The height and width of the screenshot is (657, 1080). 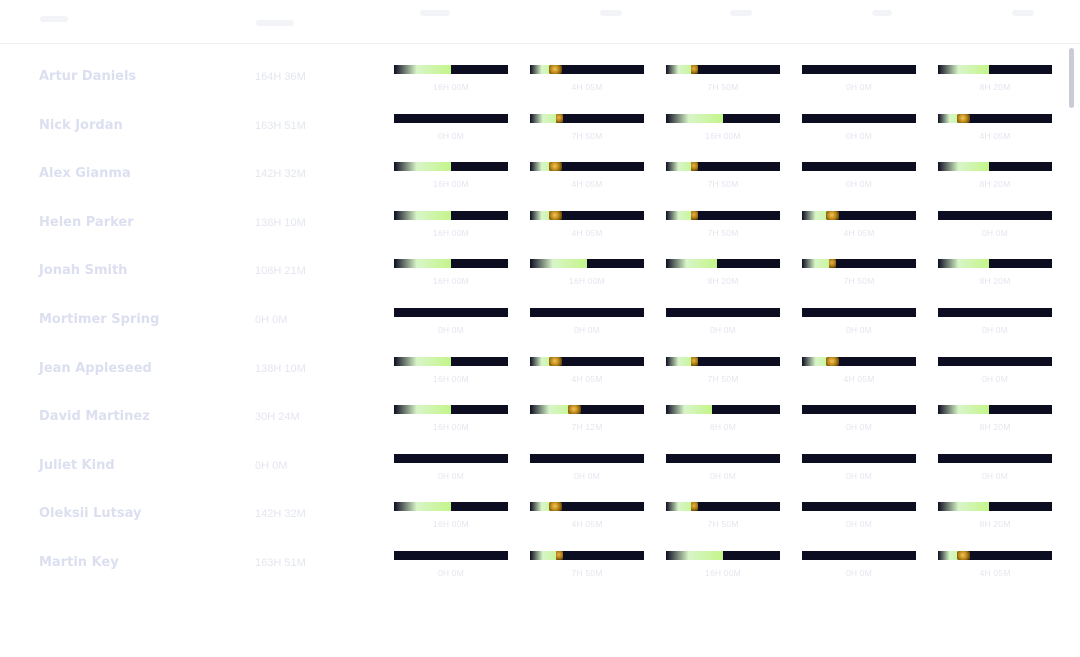 I want to click on employee-name: David Martinez, so click(x=94, y=417).